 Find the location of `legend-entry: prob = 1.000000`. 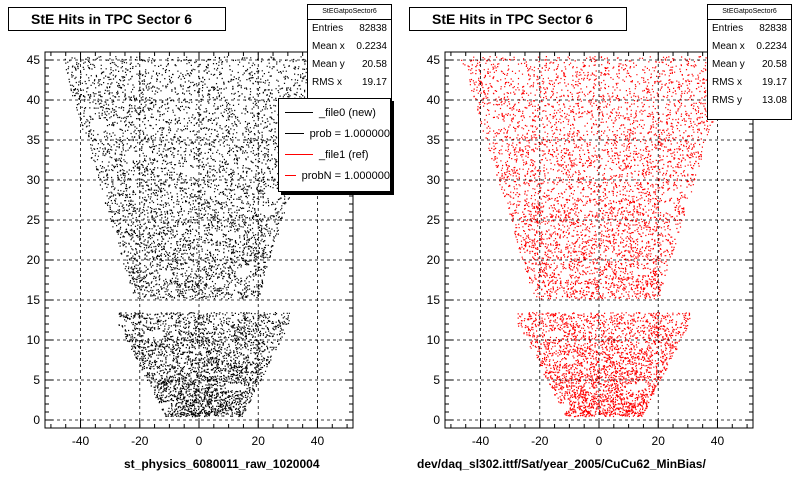

legend-entry: prob = 1.000000 is located at coordinates (334, 133).